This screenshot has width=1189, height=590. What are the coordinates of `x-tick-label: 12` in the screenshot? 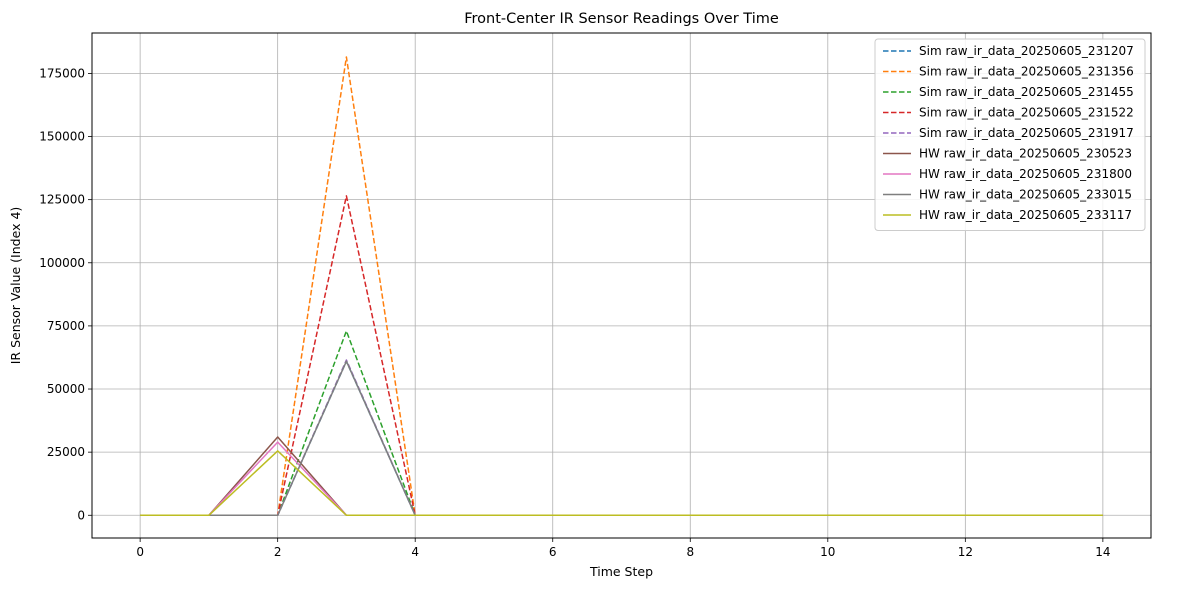 It's located at (965, 552).